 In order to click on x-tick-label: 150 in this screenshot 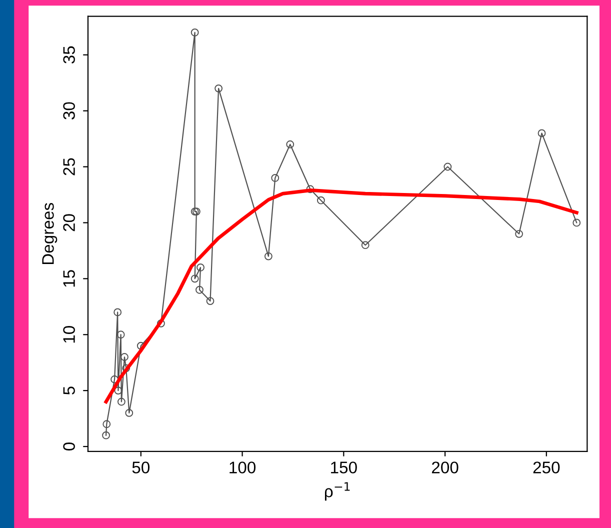, I will do `click(344, 468)`.